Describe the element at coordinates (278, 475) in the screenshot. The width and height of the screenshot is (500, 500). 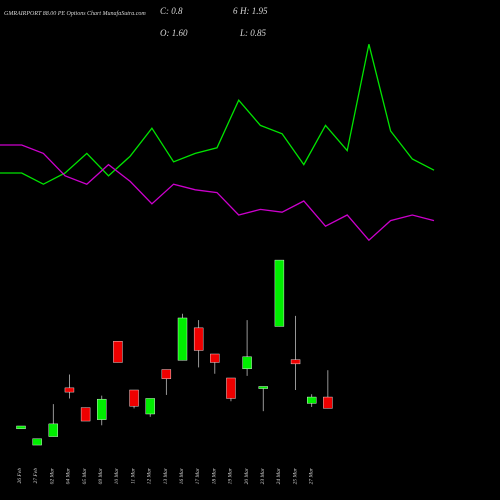
I see `x-tick-label: 24 Mar` at that location.